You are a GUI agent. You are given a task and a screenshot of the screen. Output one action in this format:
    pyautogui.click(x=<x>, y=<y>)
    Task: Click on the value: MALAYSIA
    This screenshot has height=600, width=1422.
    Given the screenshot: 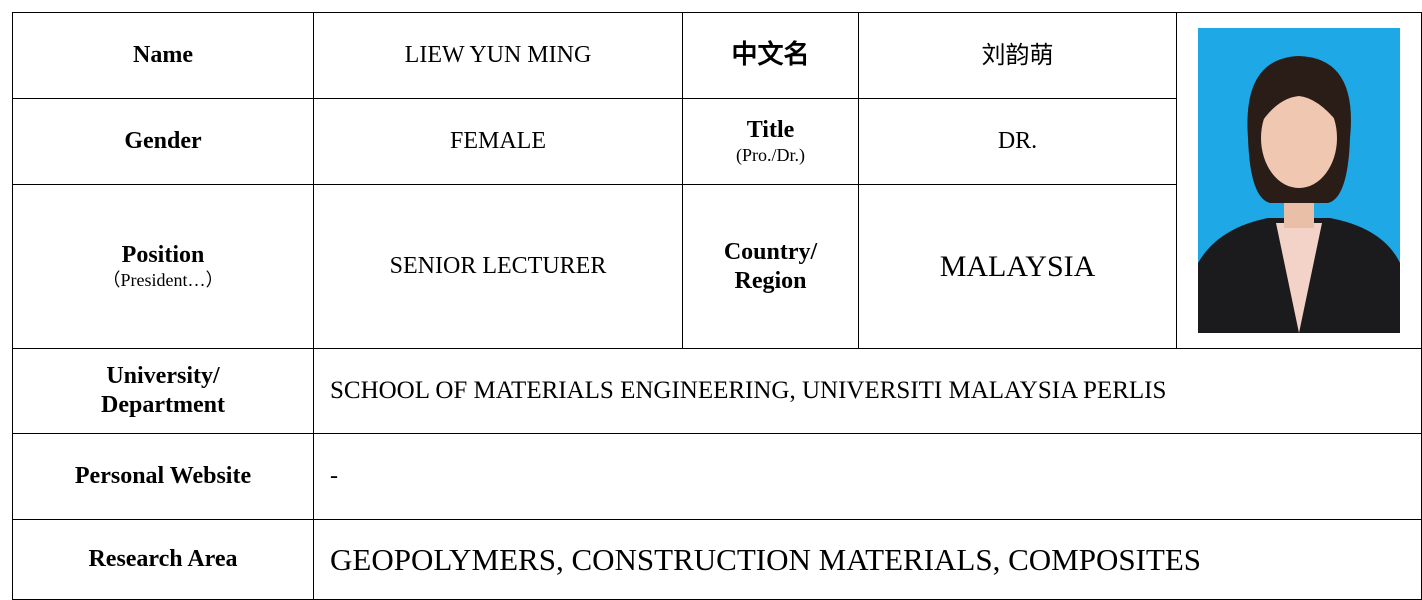 What is the action you would take?
    pyautogui.click(x=1017, y=266)
    